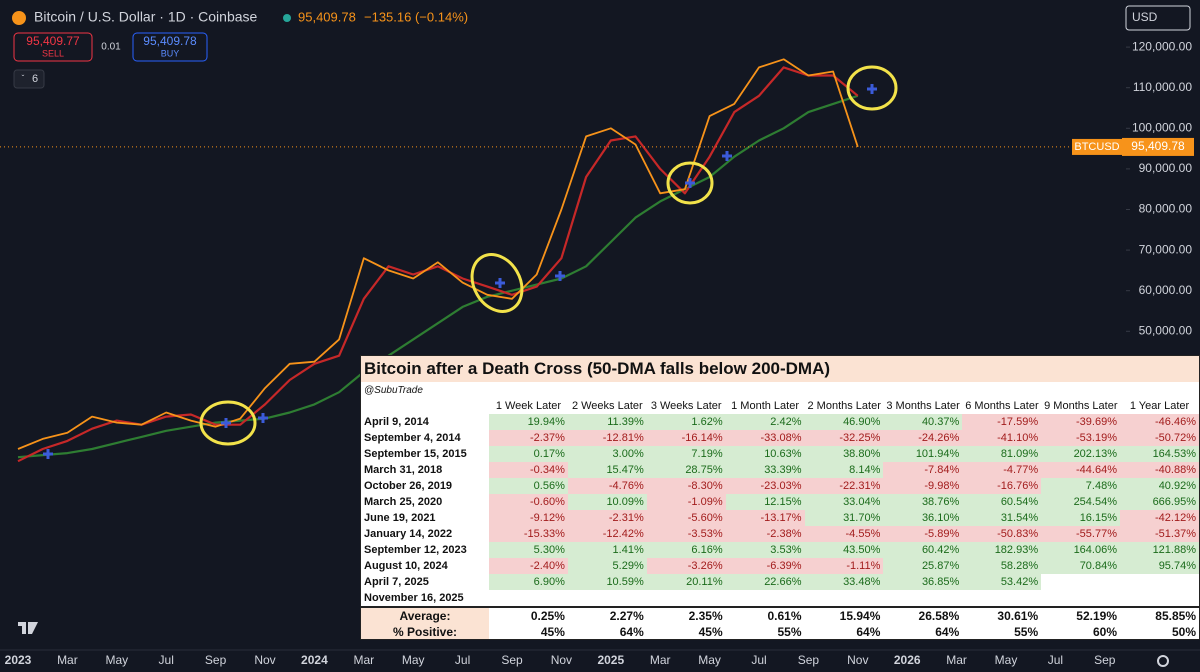  What do you see at coordinates (1080, 438) in the screenshot?
I see `cell: -53.19%` at bounding box center [1080, 438].